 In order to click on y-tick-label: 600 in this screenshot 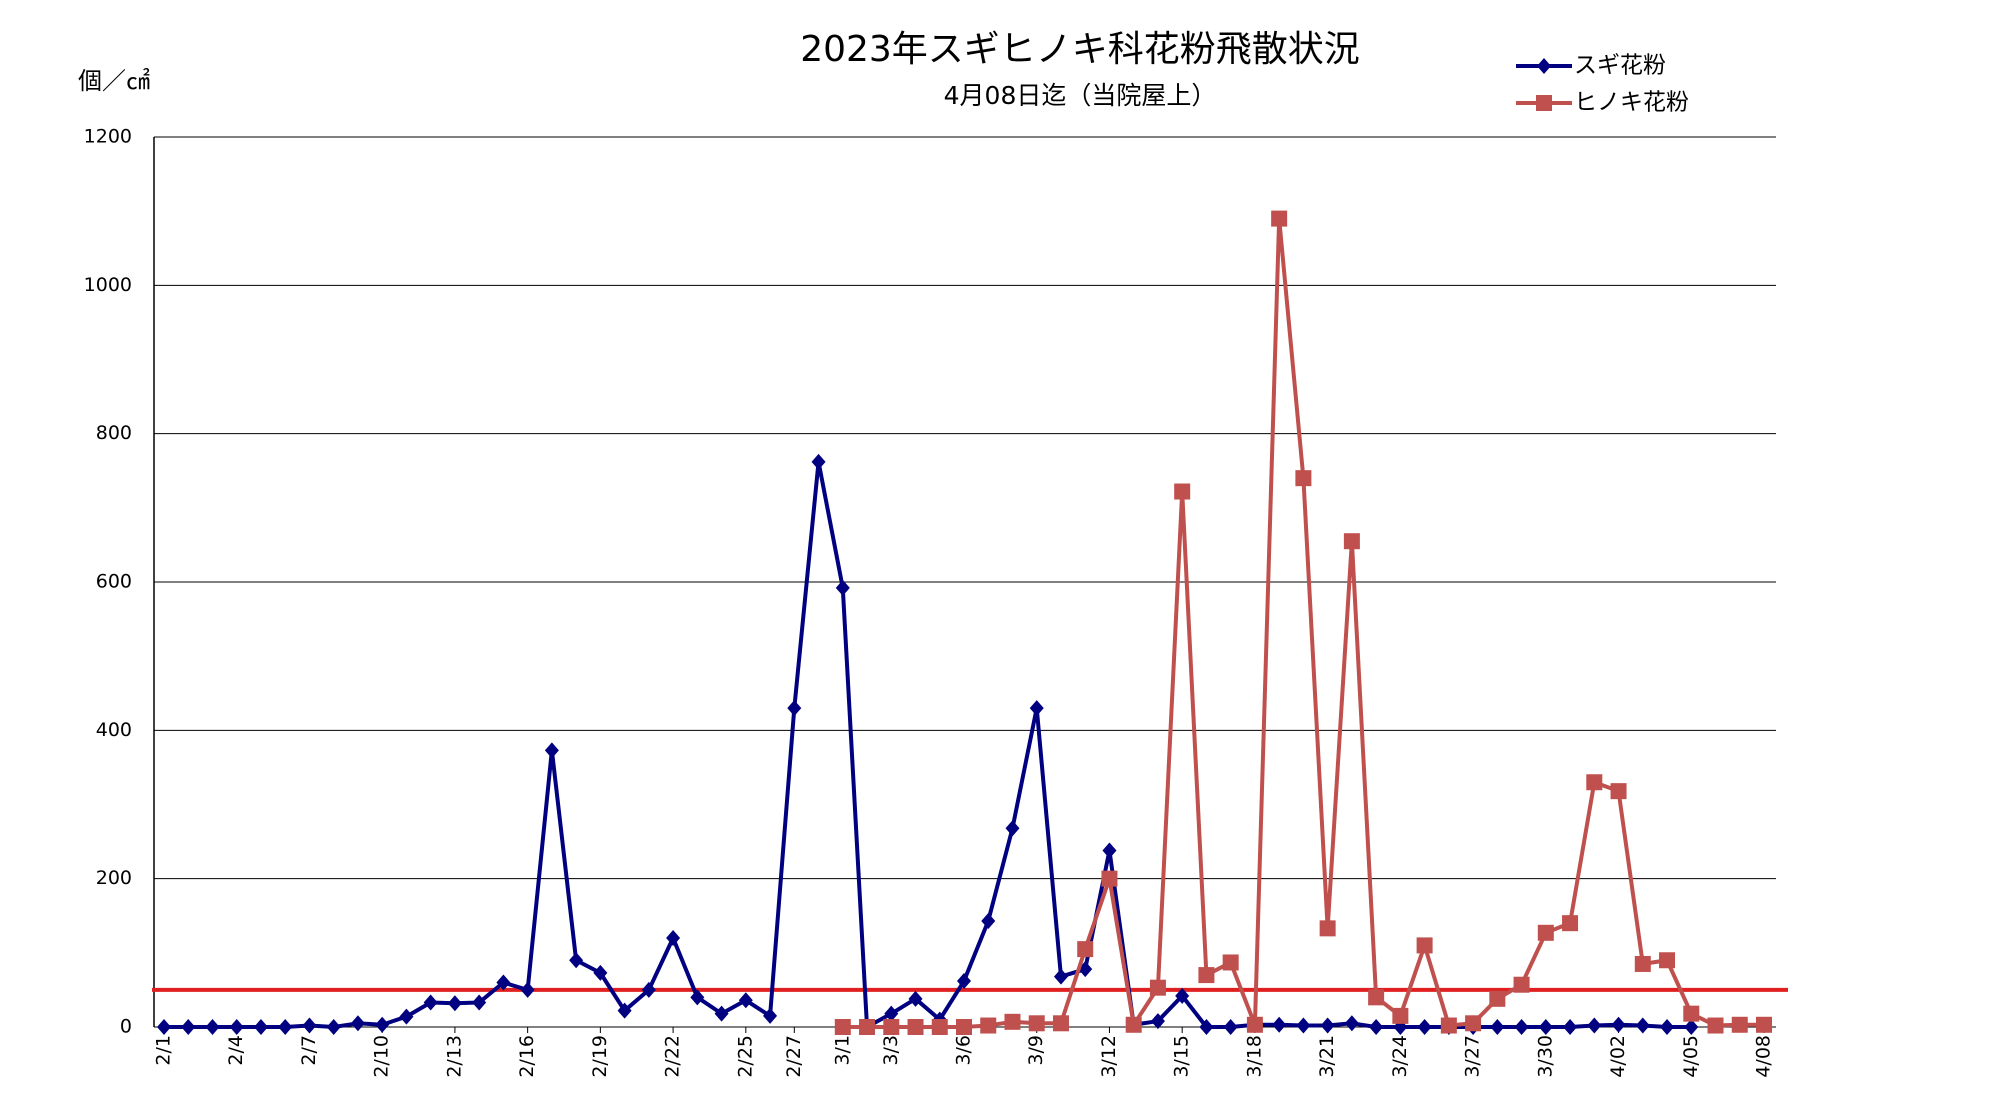, I will do `click(114, 582)`.